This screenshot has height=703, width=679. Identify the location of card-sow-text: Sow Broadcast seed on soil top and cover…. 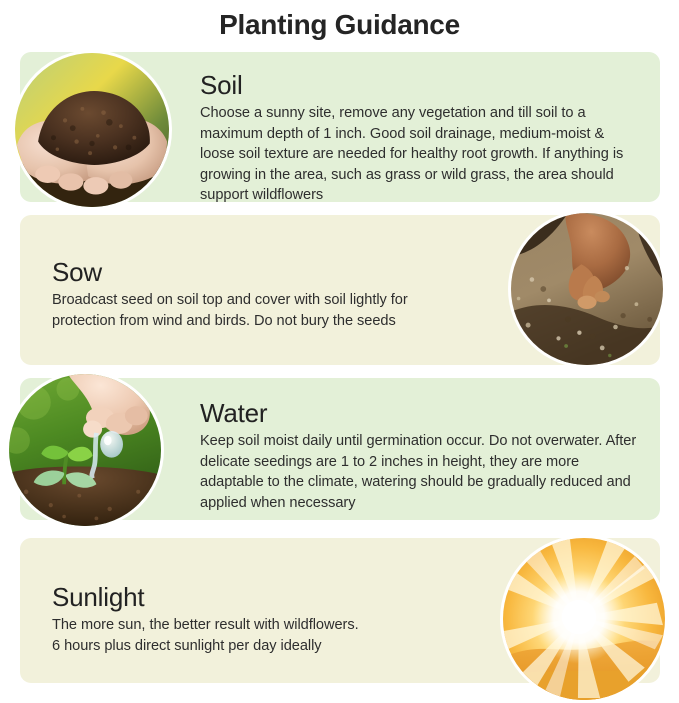
(263, 294).